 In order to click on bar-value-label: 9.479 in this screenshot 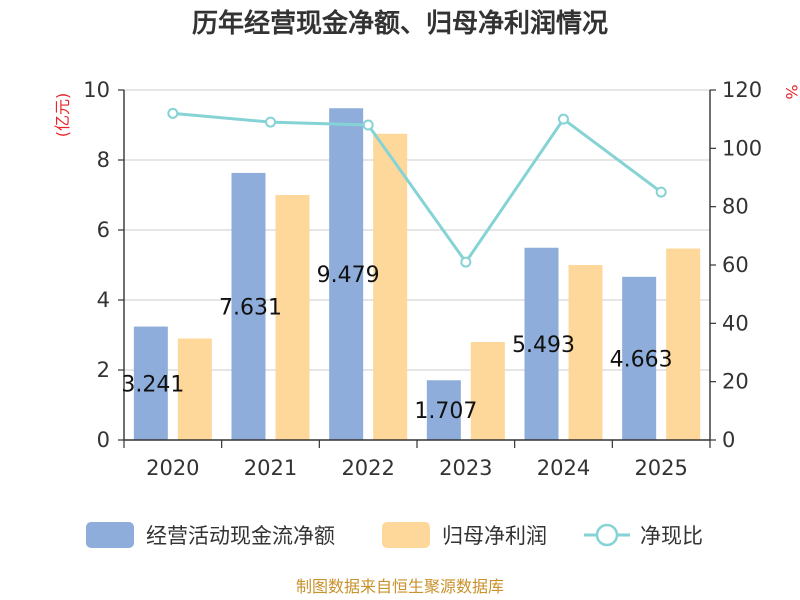, I will do `click(348, 275)`.